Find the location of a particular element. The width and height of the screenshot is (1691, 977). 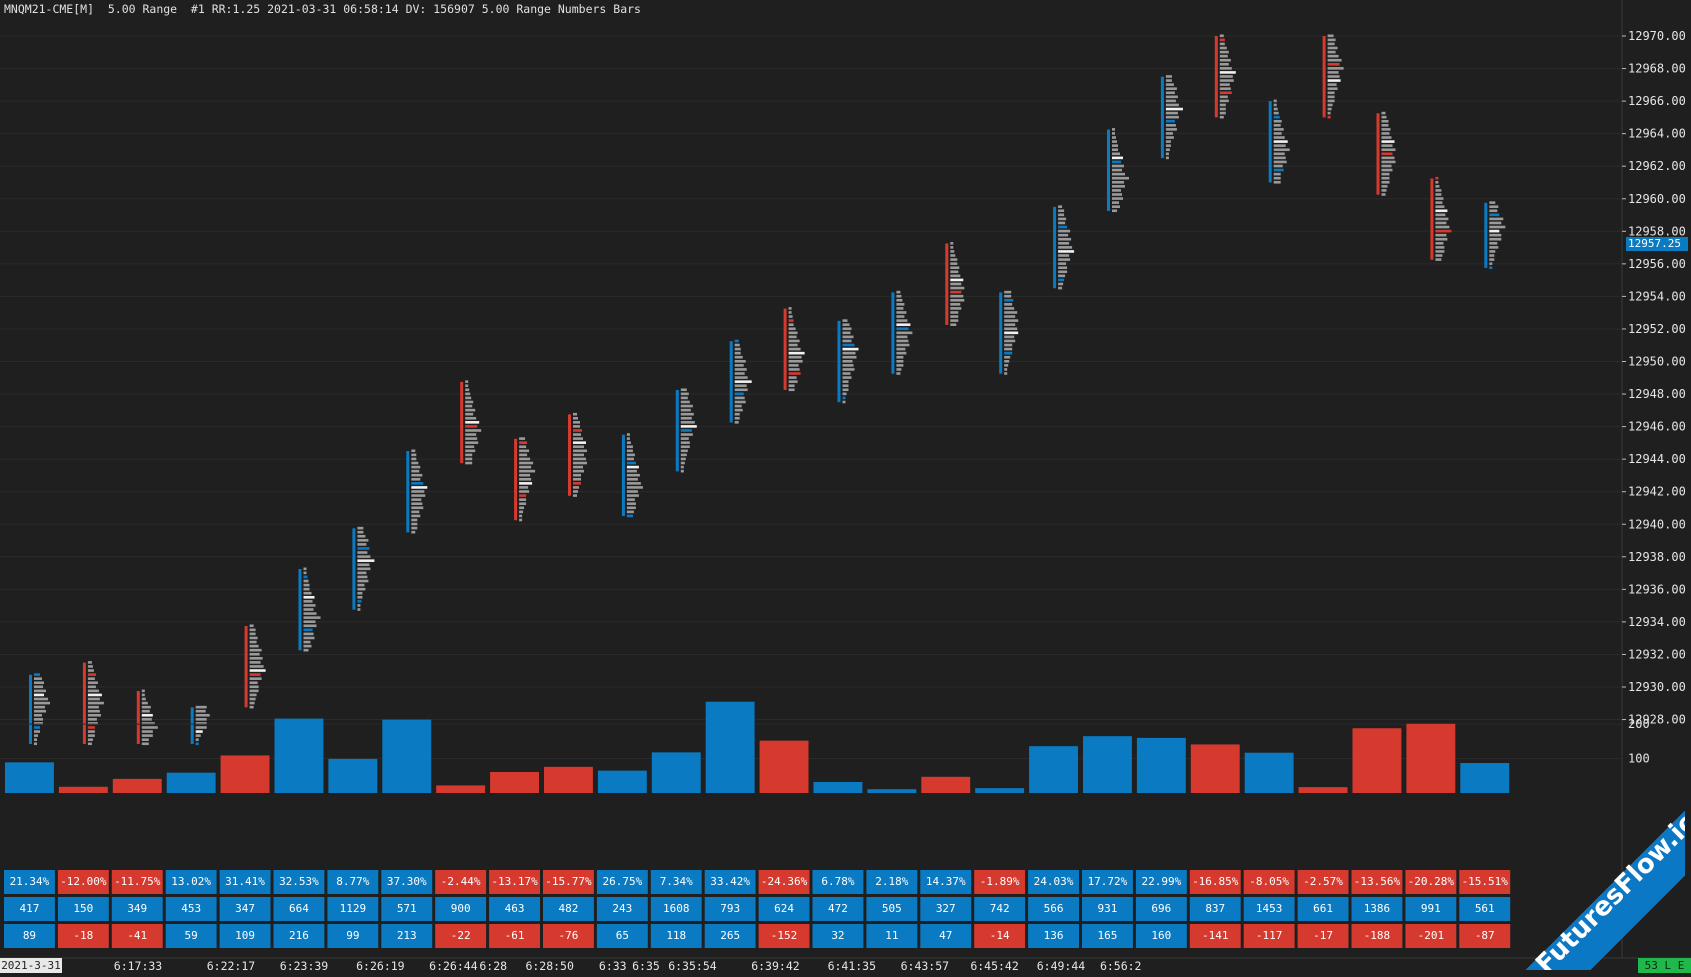

price-tick-label: 12960.00 is located at coordinates (1657, 199).